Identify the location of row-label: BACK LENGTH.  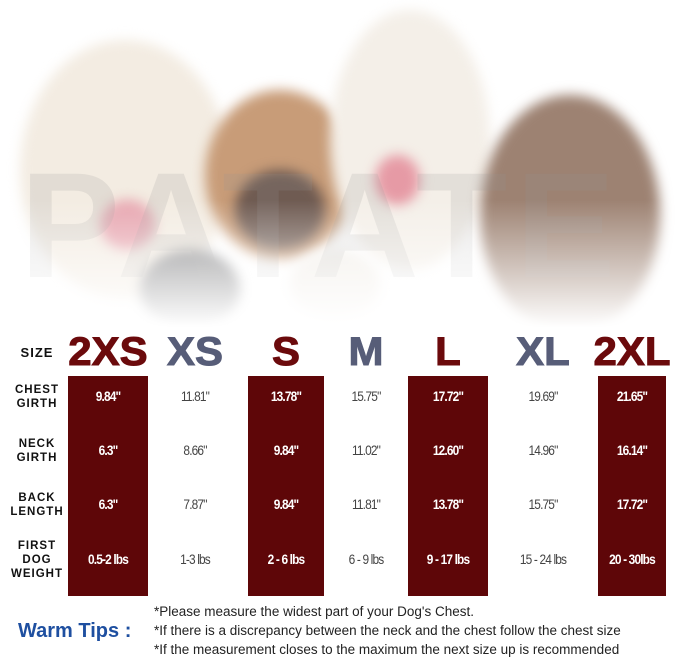
(37, 505).